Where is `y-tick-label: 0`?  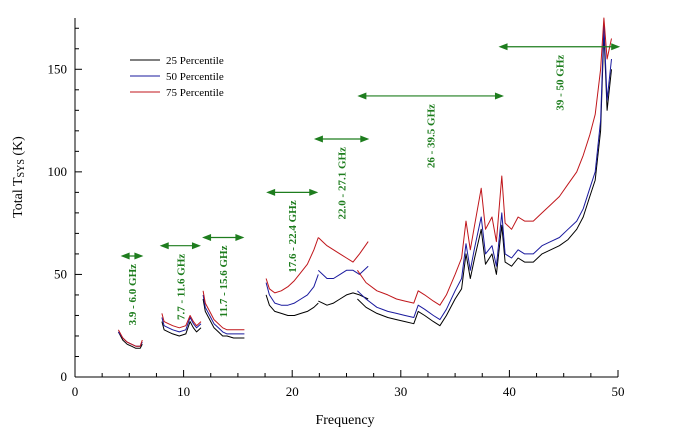
y-tick-label: 0 is located at coordinates (64, 376).